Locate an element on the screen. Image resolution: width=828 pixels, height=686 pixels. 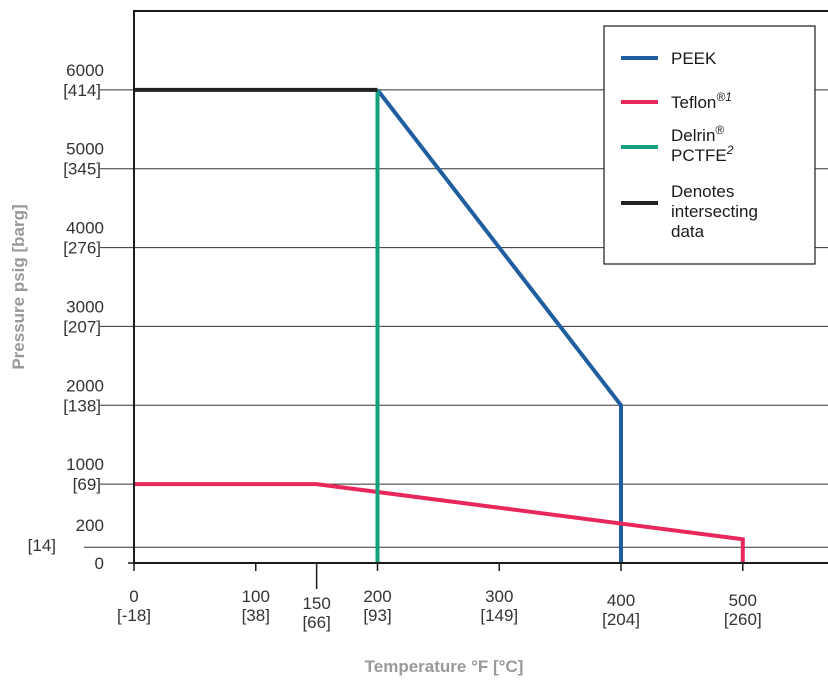
y-tick-label: 3000 is located at coordinates (85, 306).